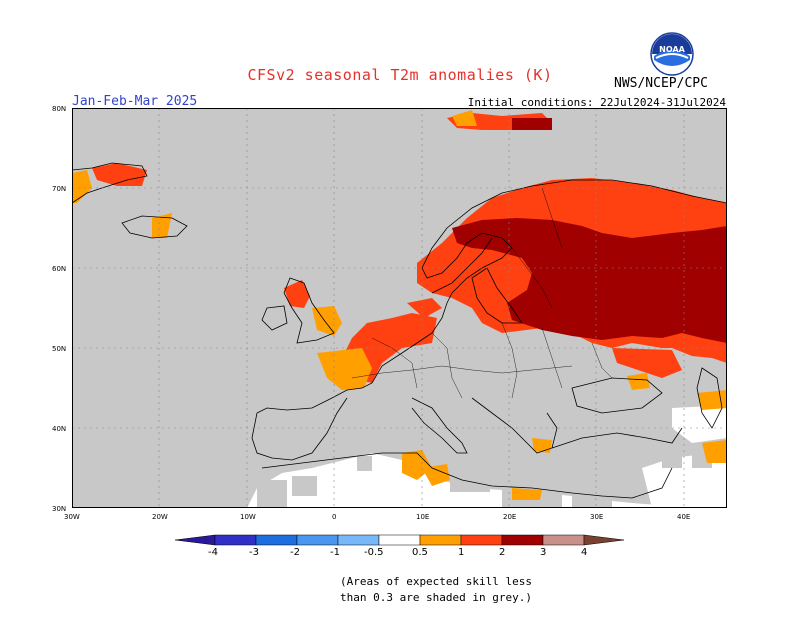 The width and height of the screenshot is (800, 618). I want to click on lon-label-20w: 20W, so click(160, 517).